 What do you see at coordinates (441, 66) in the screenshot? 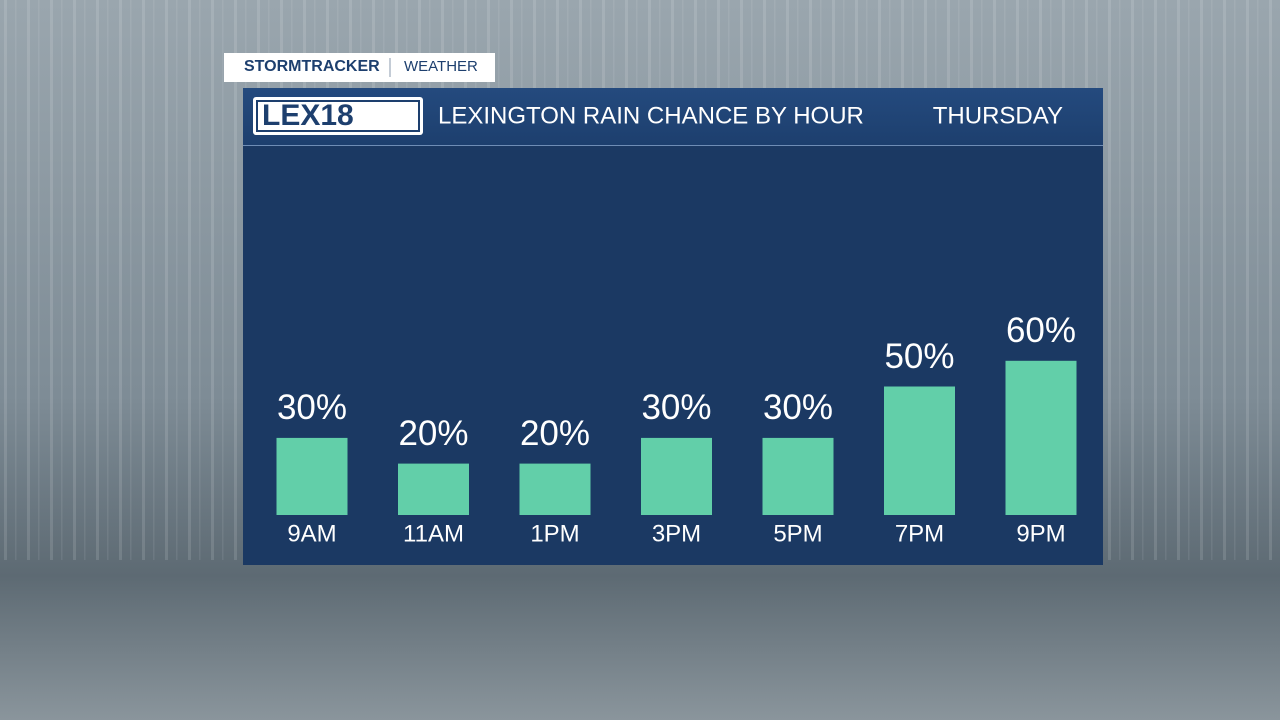
I see `brand-section: WEATHER` at bounding box center [441, 66].